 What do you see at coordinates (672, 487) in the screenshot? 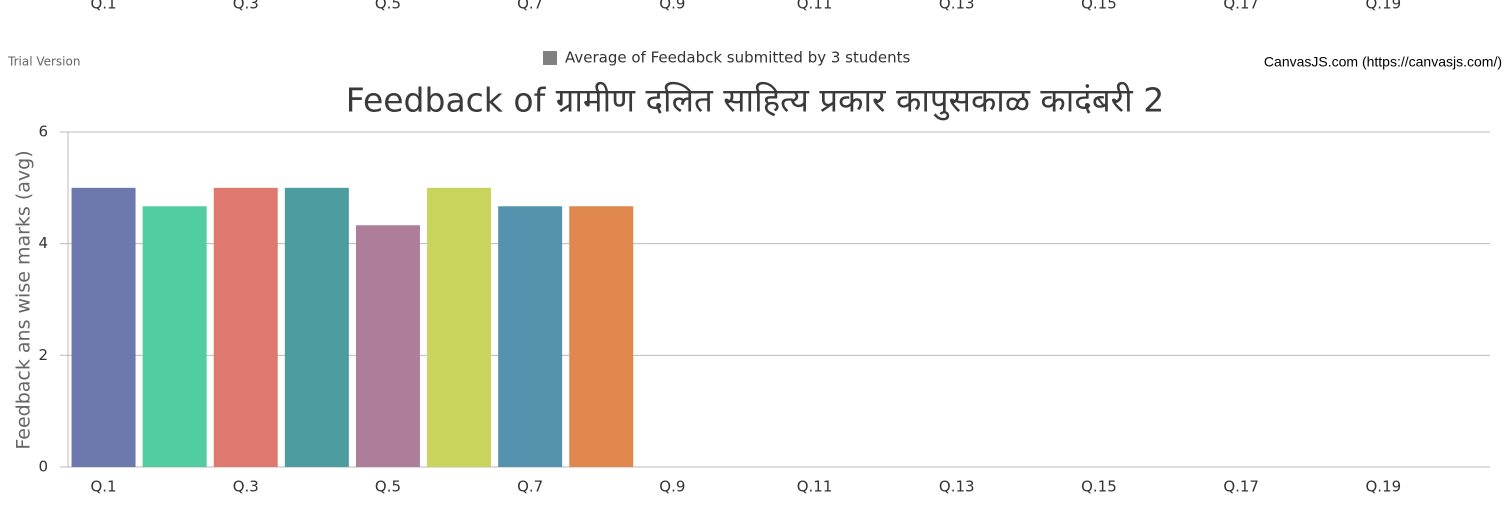
I see `x-tick-label: Q.9` at bounding box center [672, 487].